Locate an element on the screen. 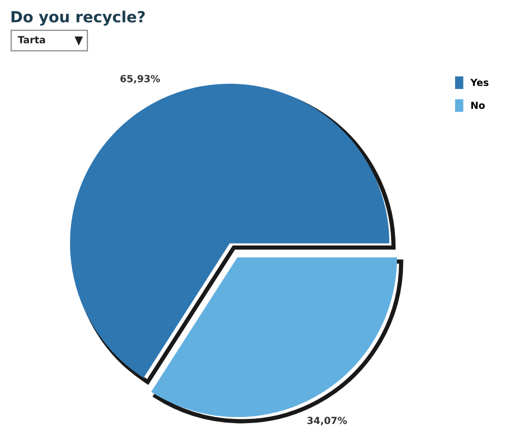 The width and height of the screenshot is (508, 427). legend-label: Yes is located at coordinates (479, 82).